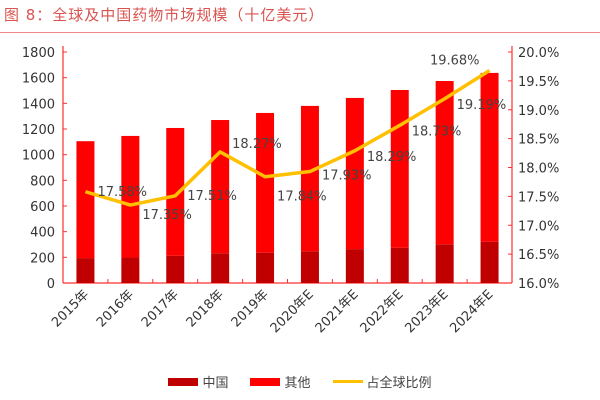 The height and width of the screenshot is (400, 600). What do you see at coordinates (164, 15) in the screenshot?
I see `chart-title: 图 8：全球及中国药物市场规模（十亿美元）` at bounding box center [164, 15].